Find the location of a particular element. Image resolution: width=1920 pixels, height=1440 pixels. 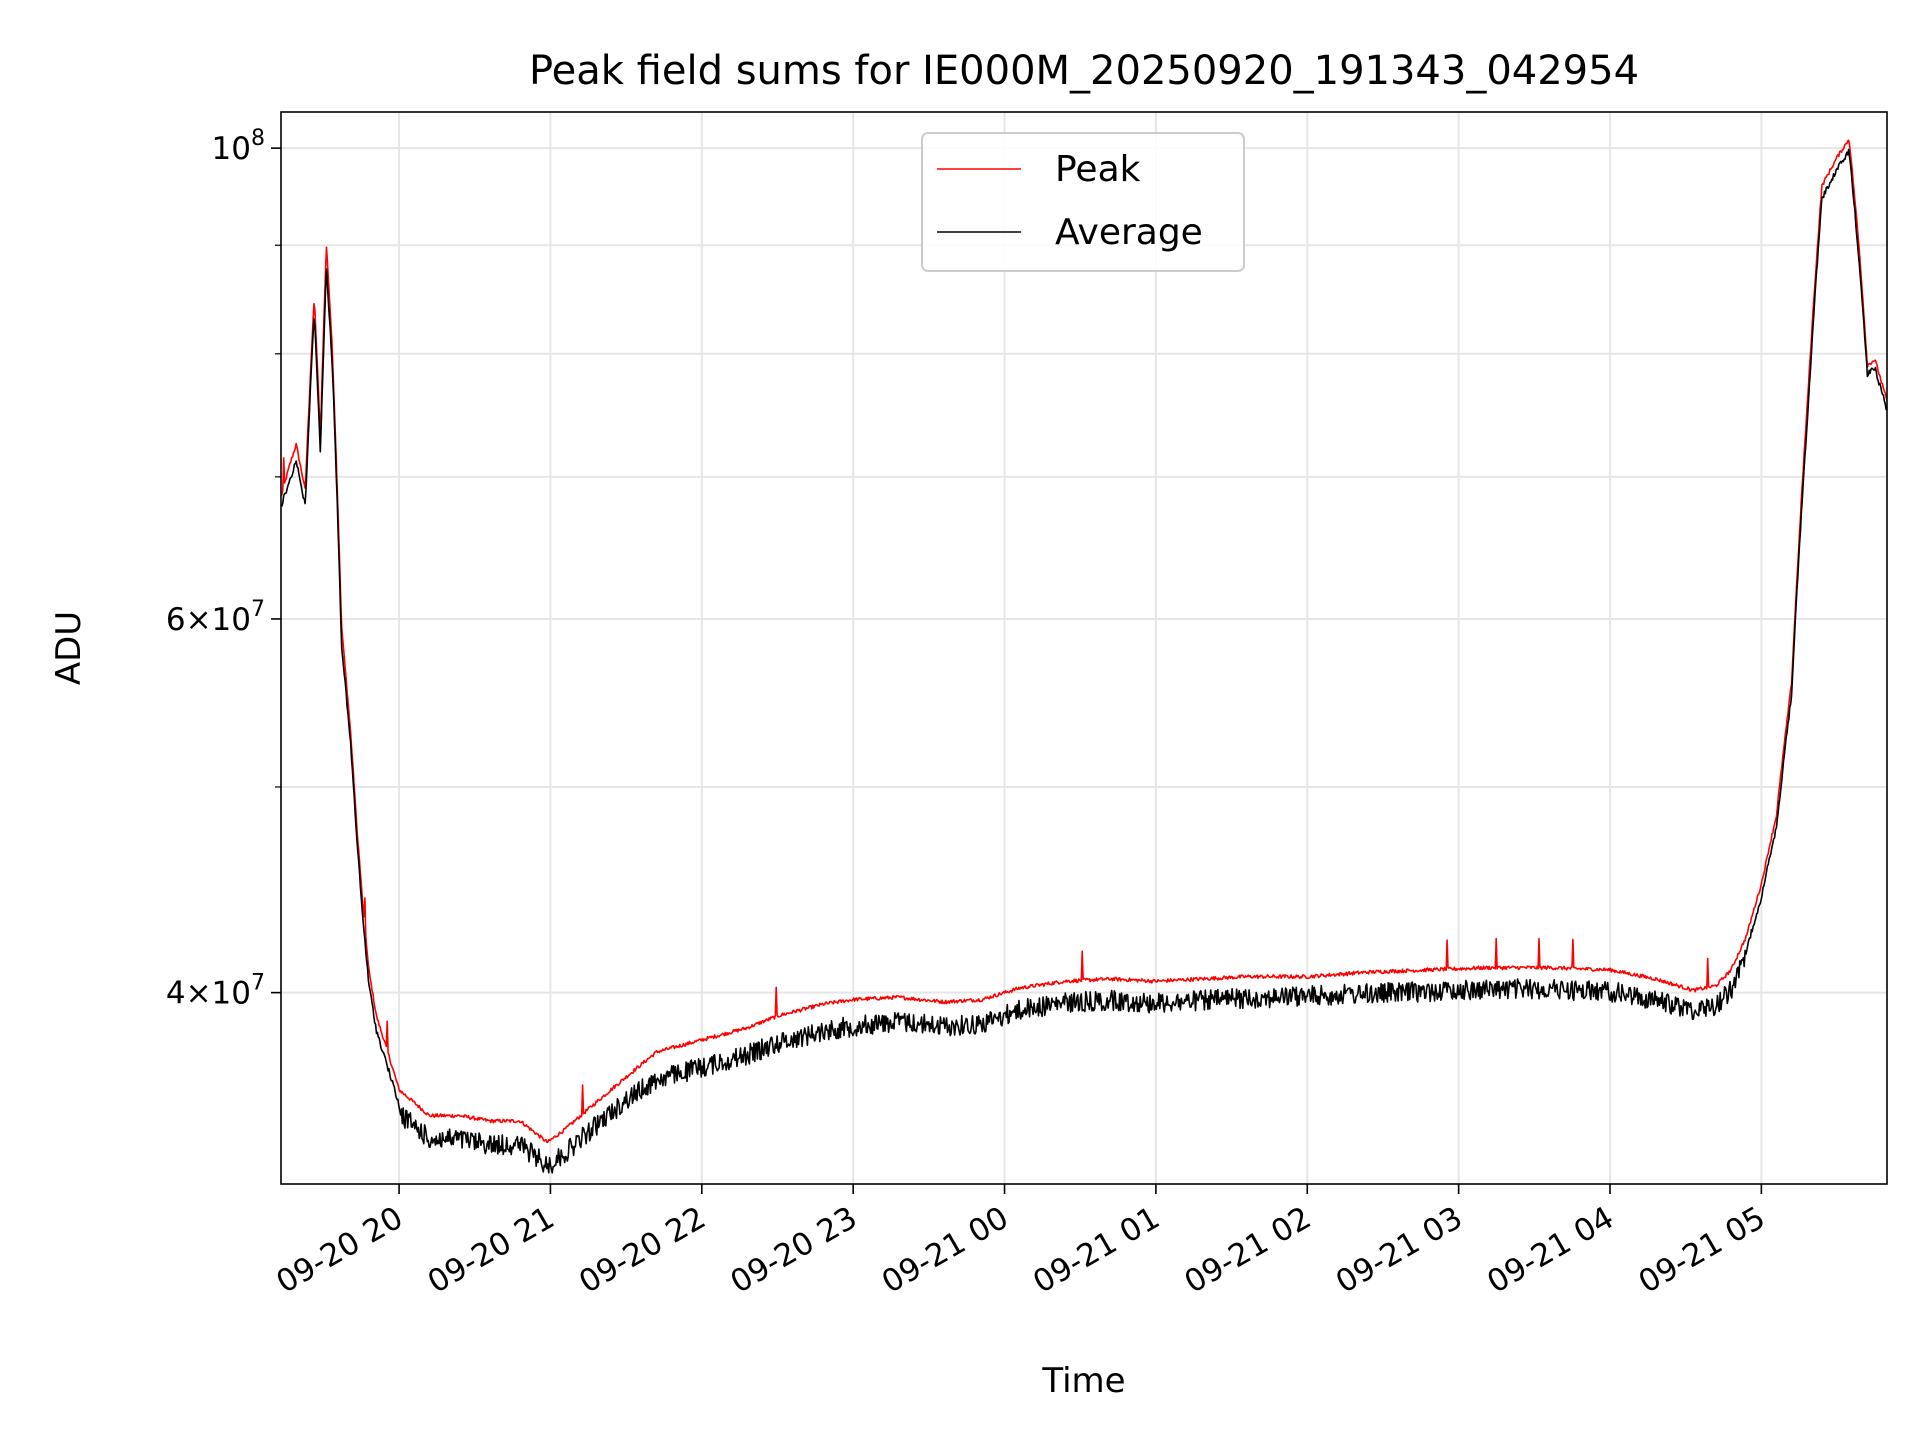

y-tick-label: 108 is located at coordinates (238, 146).